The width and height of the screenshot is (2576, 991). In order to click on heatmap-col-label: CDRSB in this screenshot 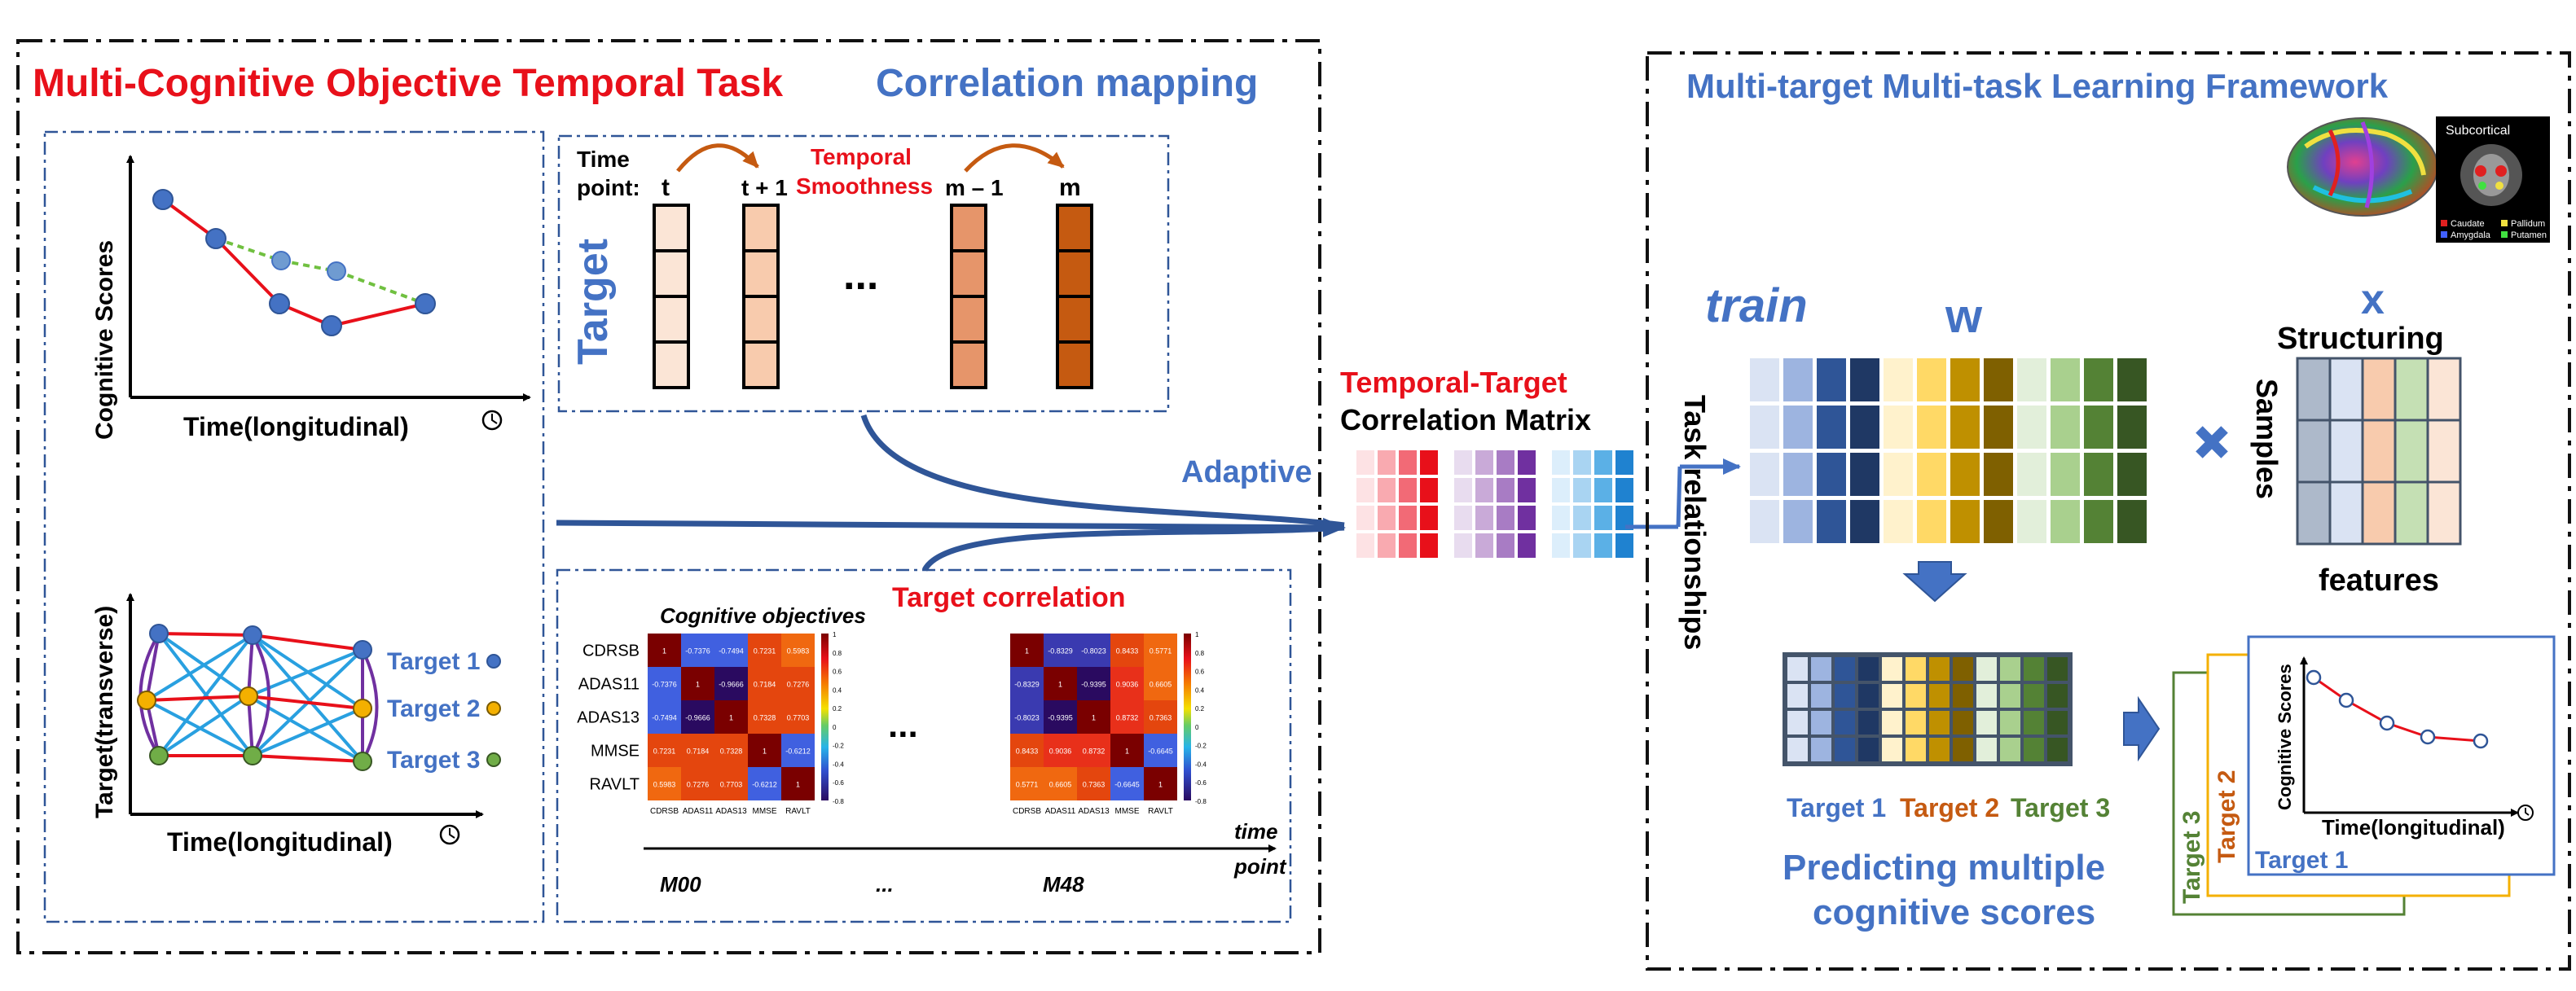, I will do `click(1027, 812)`.